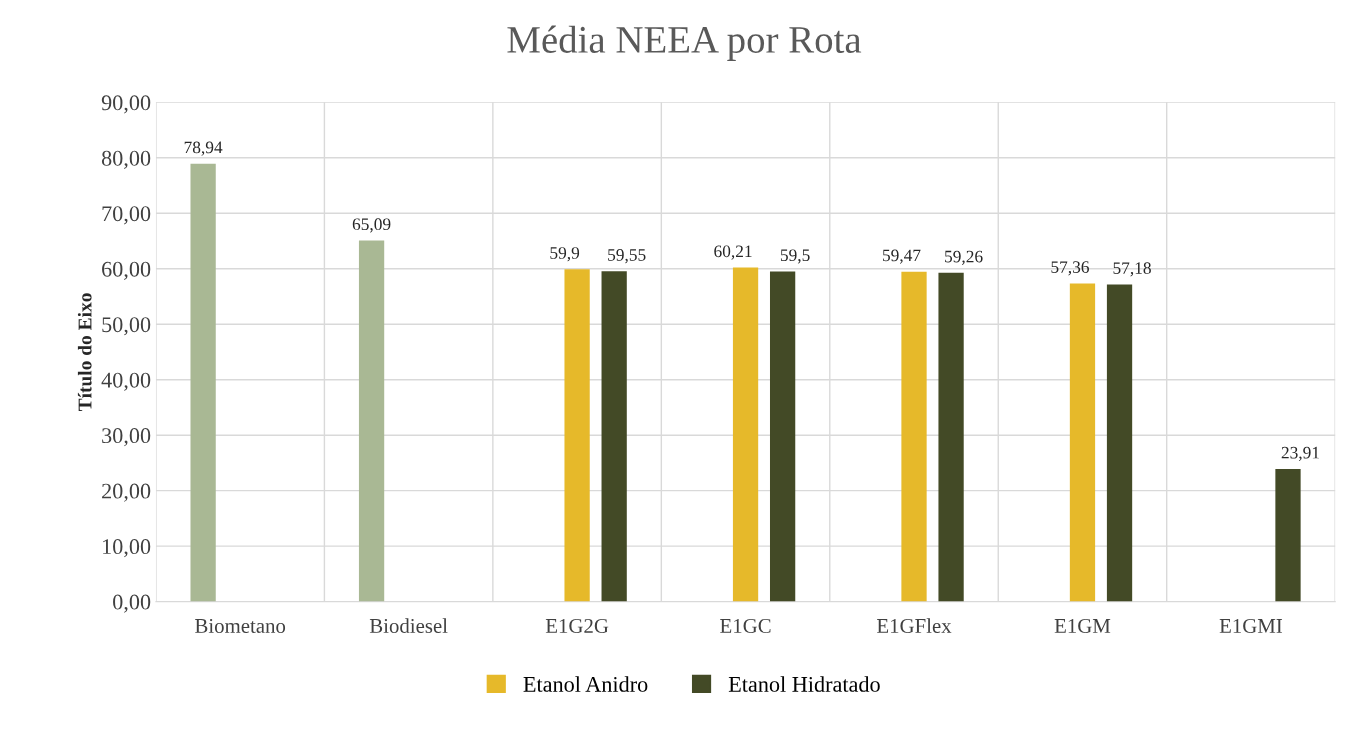  I want to click on data-label: 59,47, so click(902, 256).